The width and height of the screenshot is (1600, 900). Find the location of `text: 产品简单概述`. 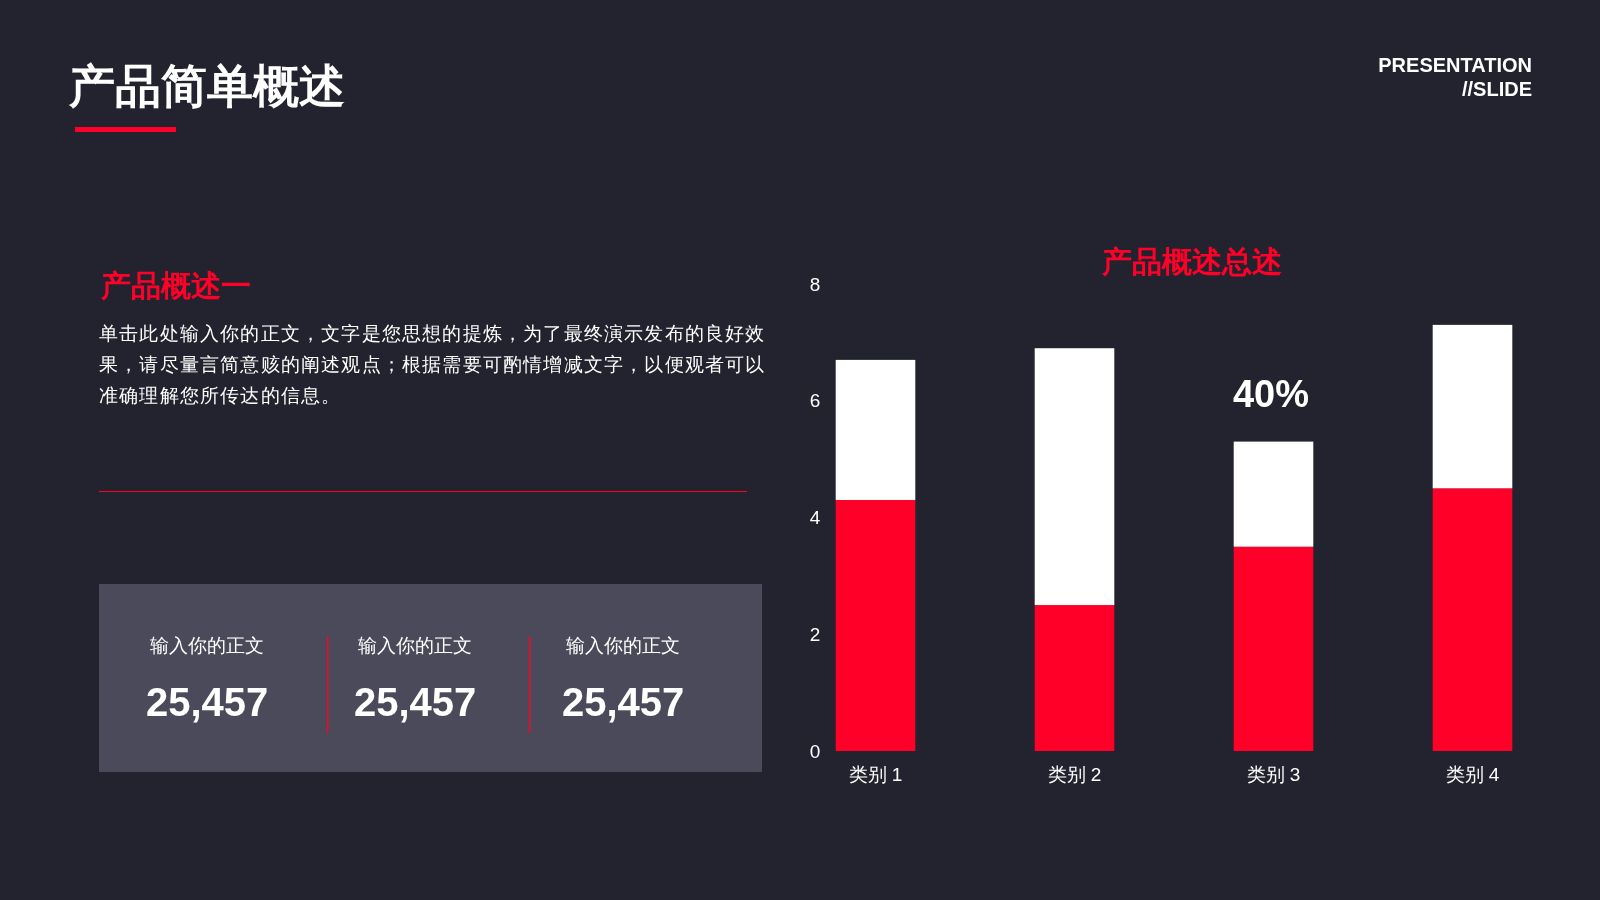

text: 产品简单概述 is located at coordinates (206, 86).